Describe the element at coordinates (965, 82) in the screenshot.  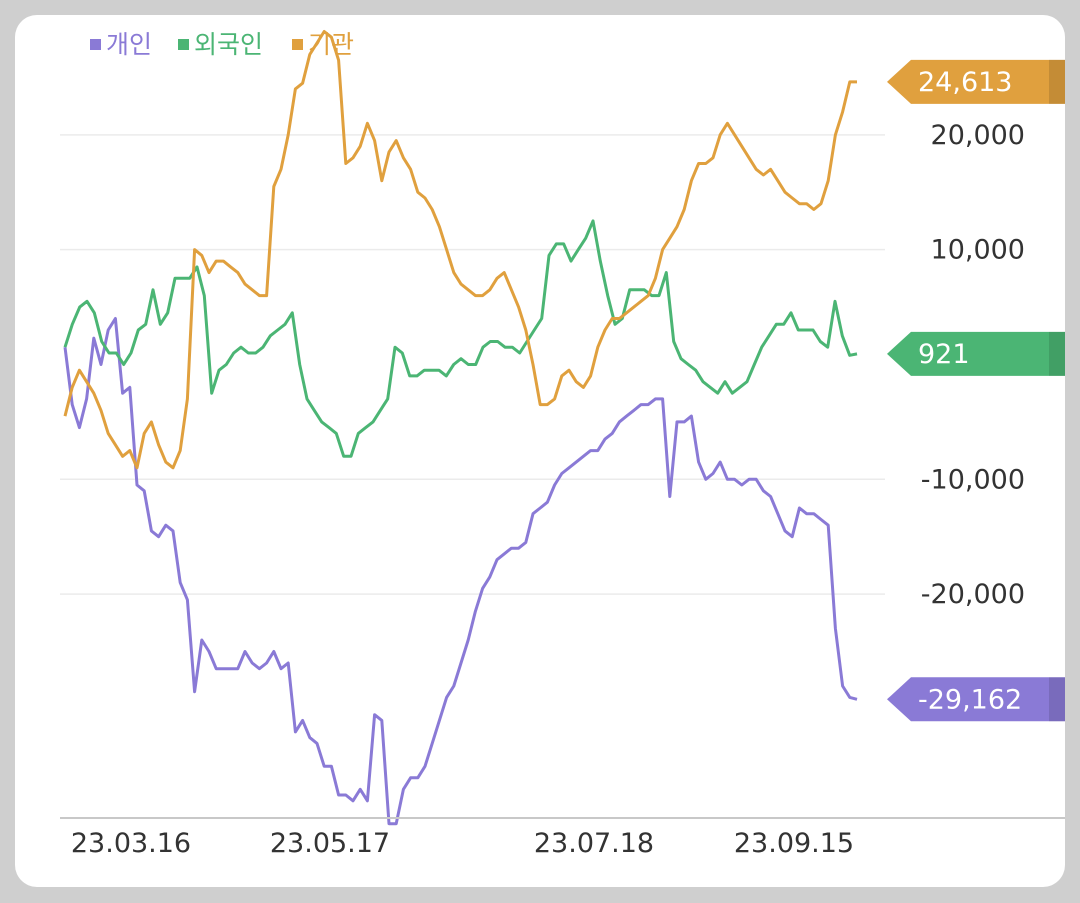
I see `tag-value: 24,613` at that location.